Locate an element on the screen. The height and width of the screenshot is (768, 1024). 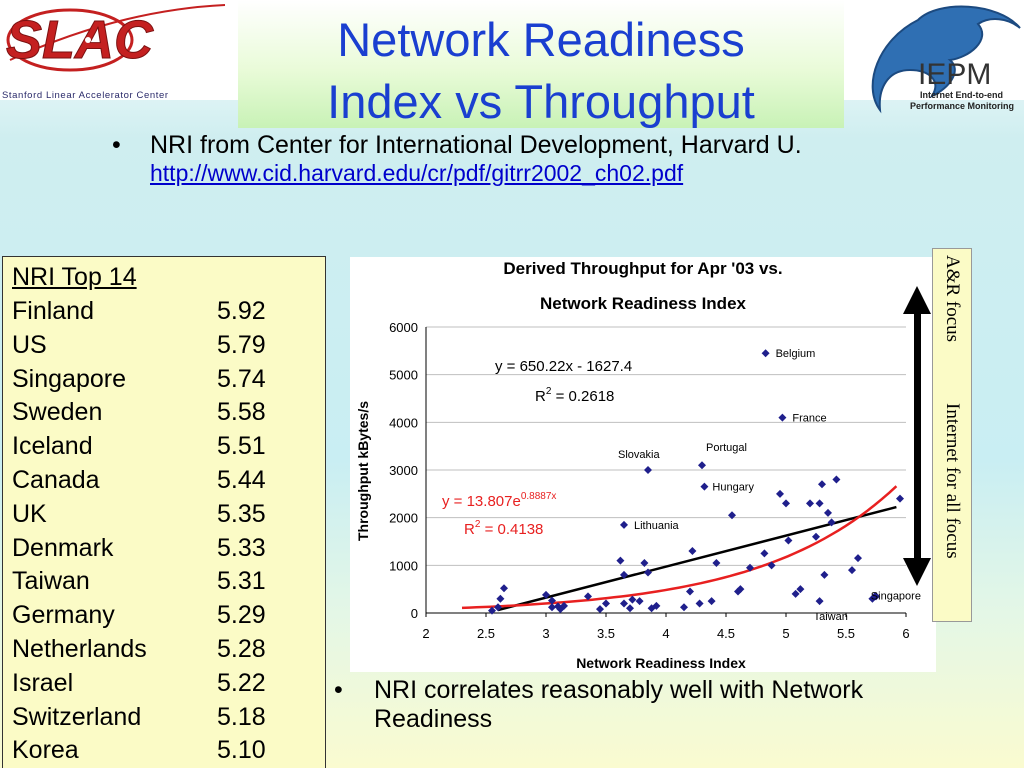
title-box: Network Readiness Index vs Throughput is located at coordinates (541, 64).